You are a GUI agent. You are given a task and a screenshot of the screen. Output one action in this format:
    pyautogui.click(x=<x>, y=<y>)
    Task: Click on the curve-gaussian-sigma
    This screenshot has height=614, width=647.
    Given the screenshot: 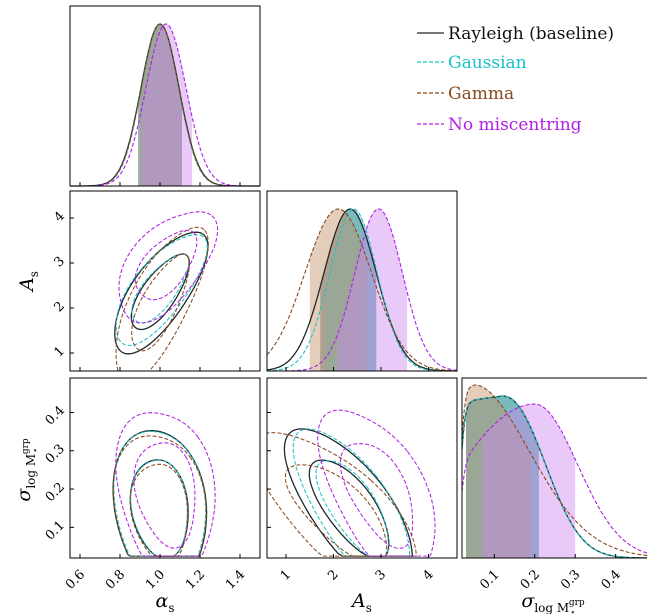 What is the action you would take?
    pyautogui.click(x=554, y=477)
    